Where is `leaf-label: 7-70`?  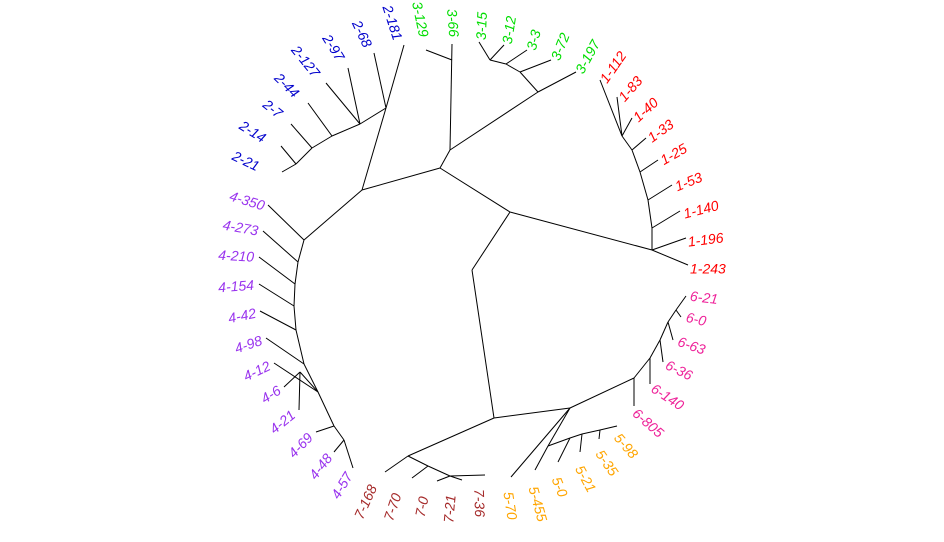 leaf-label: 7-70 is located at coordinates (392, 507).